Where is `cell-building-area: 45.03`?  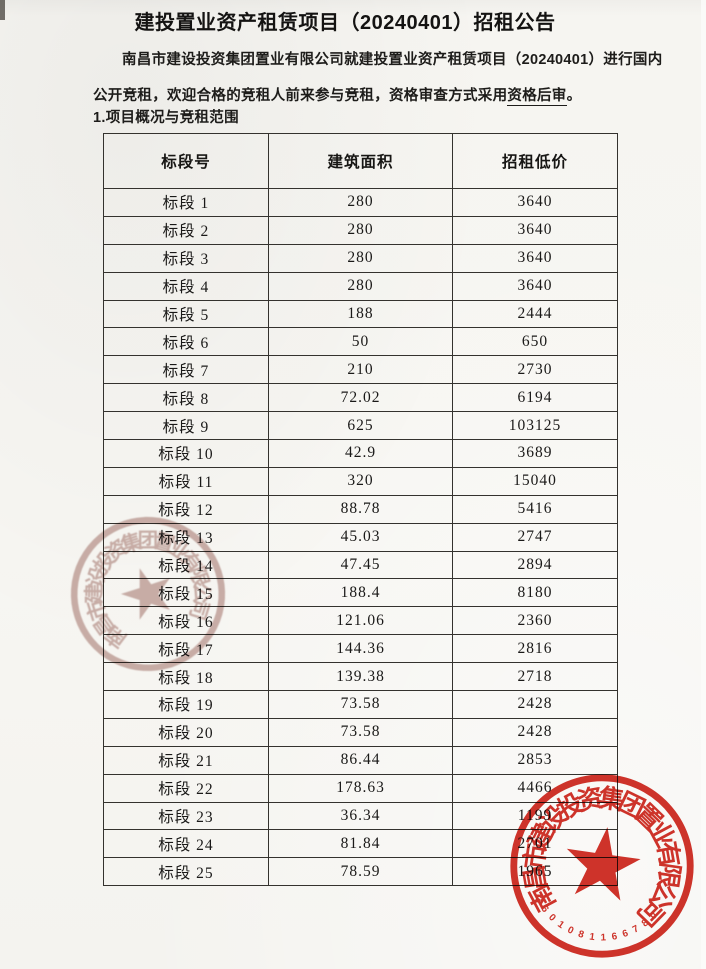 cell-building-area: 45.03 is located at coordinates (360, 537).